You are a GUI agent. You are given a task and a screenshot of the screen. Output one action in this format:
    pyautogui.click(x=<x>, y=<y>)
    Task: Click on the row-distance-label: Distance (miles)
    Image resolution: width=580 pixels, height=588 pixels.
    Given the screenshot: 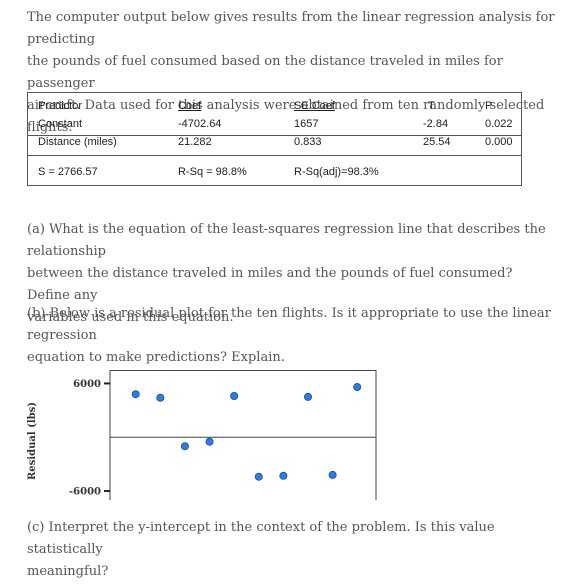 What is the action you would take?
    pyautogui.click(x=77, y=142)
    